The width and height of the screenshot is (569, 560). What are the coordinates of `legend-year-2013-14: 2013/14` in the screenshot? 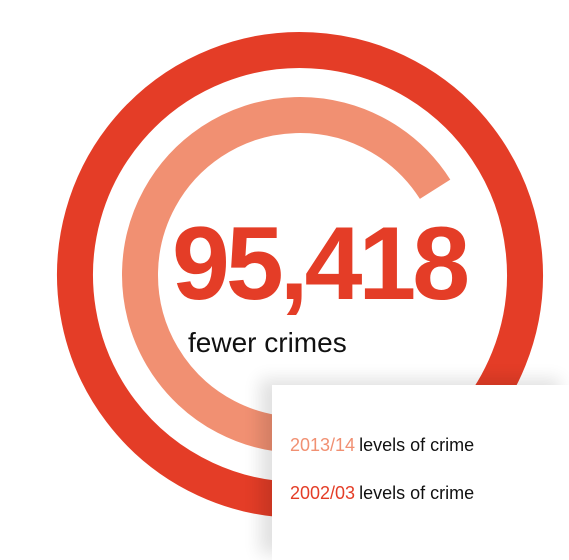 It's located at (323, 445).